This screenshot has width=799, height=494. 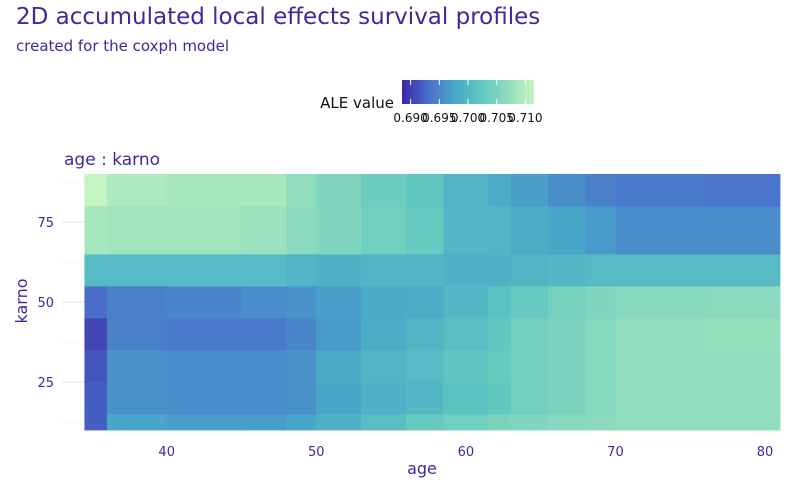 I want to click on x-axis: 40 50 60 70 80, so click(x=465, y=452).